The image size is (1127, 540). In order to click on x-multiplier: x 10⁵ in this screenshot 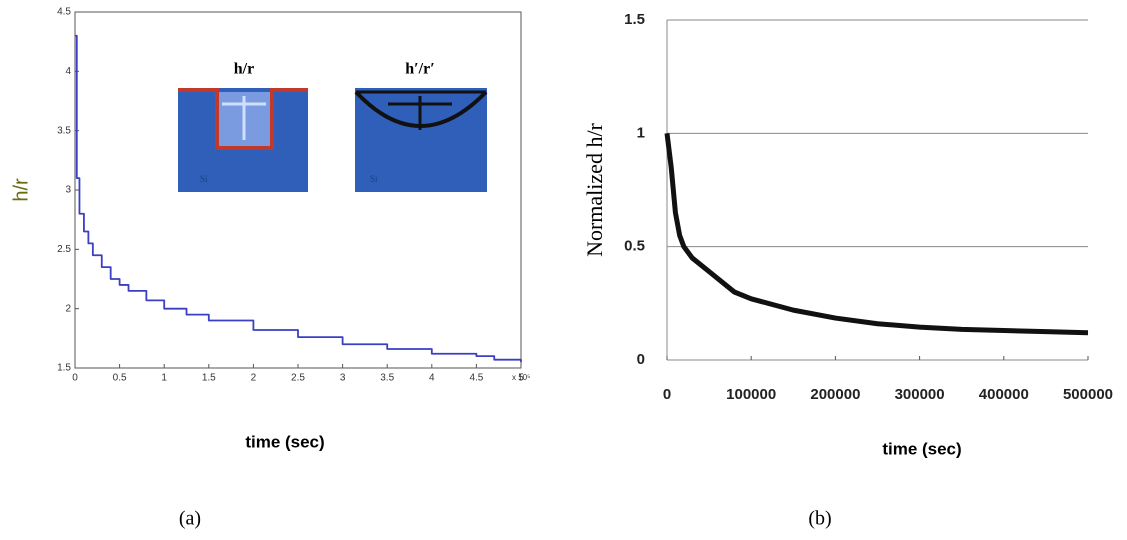, I will do `click(521, 377)`.